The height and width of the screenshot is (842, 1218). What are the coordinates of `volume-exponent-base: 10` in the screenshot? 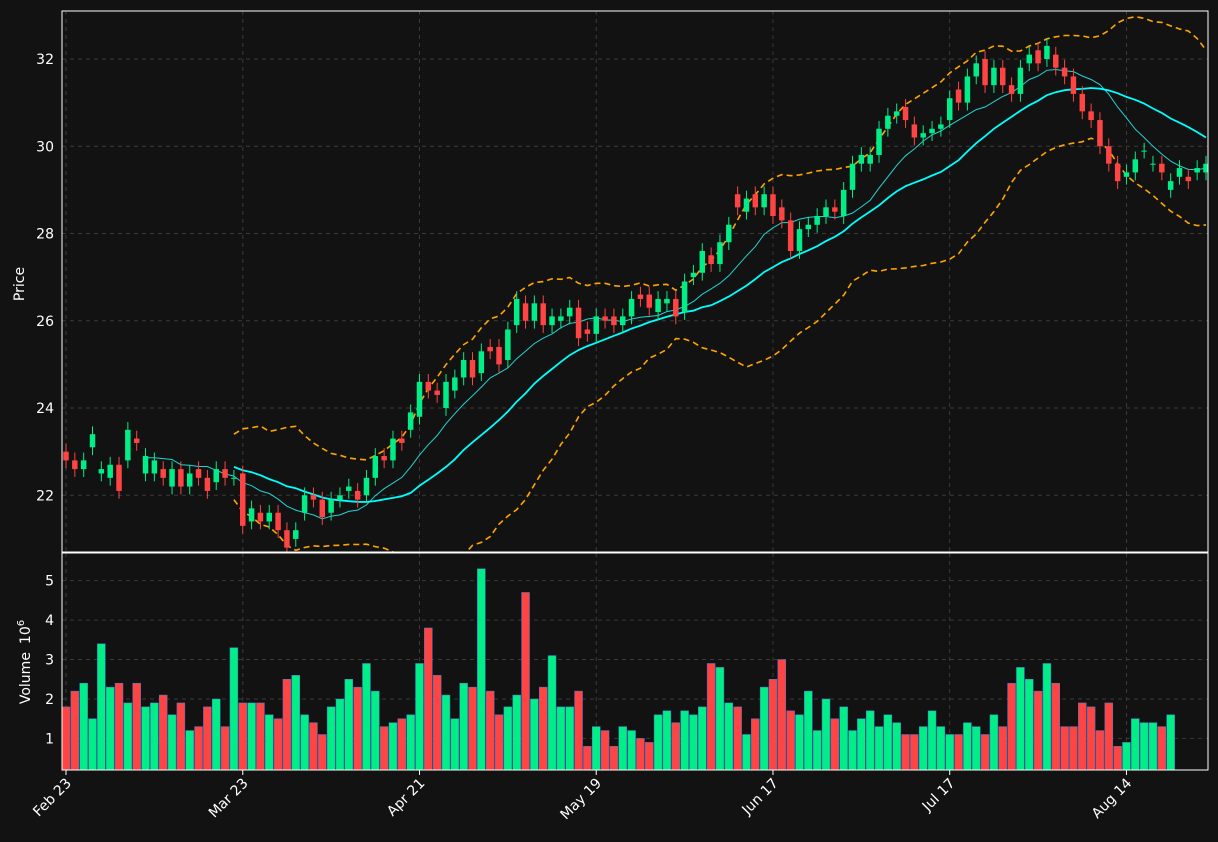 It's located at (26, 635).